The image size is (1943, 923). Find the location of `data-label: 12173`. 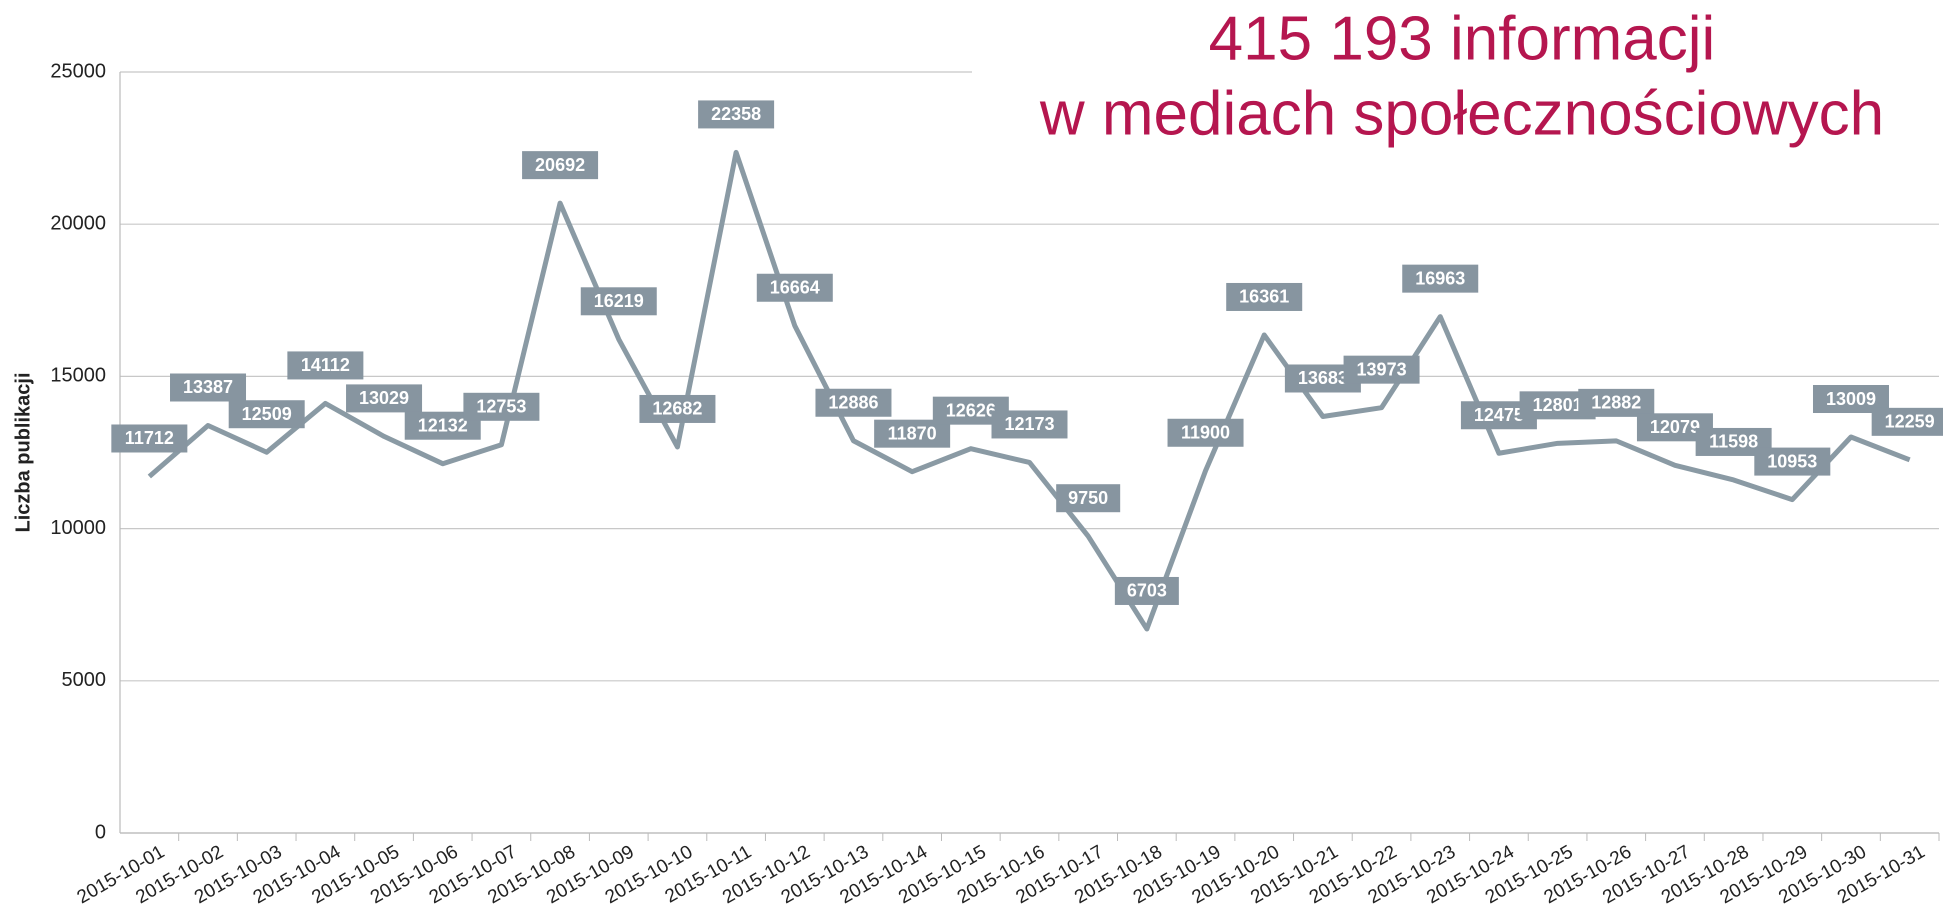

data-label: 12173 is located at coordinates (1029, 424).